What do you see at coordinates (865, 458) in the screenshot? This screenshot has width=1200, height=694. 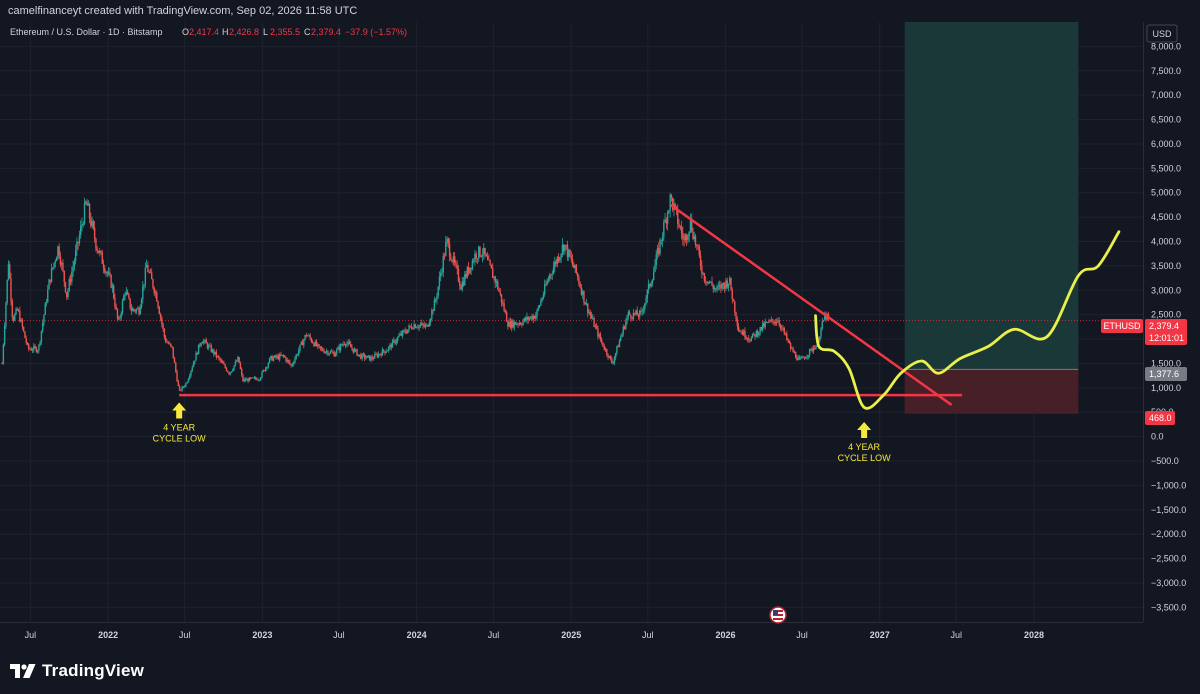 I see `annotation-label: CYCLE LOW` at bounding box center [865, 458].